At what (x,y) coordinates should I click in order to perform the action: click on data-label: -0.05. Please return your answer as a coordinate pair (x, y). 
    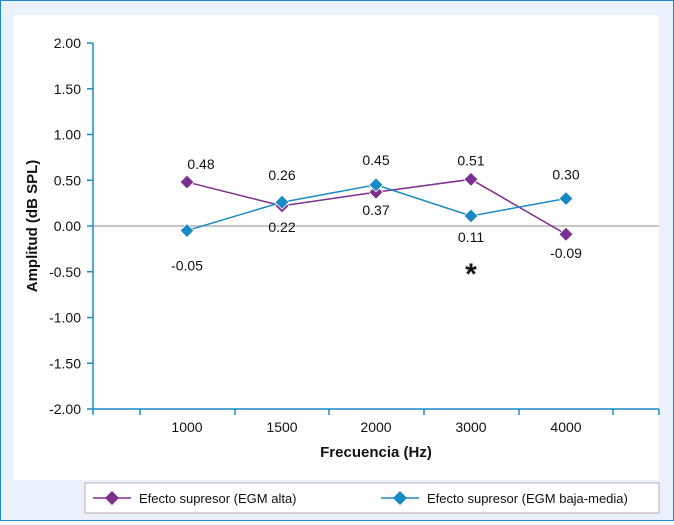
    Looking at the image, I should click on (187, 266).